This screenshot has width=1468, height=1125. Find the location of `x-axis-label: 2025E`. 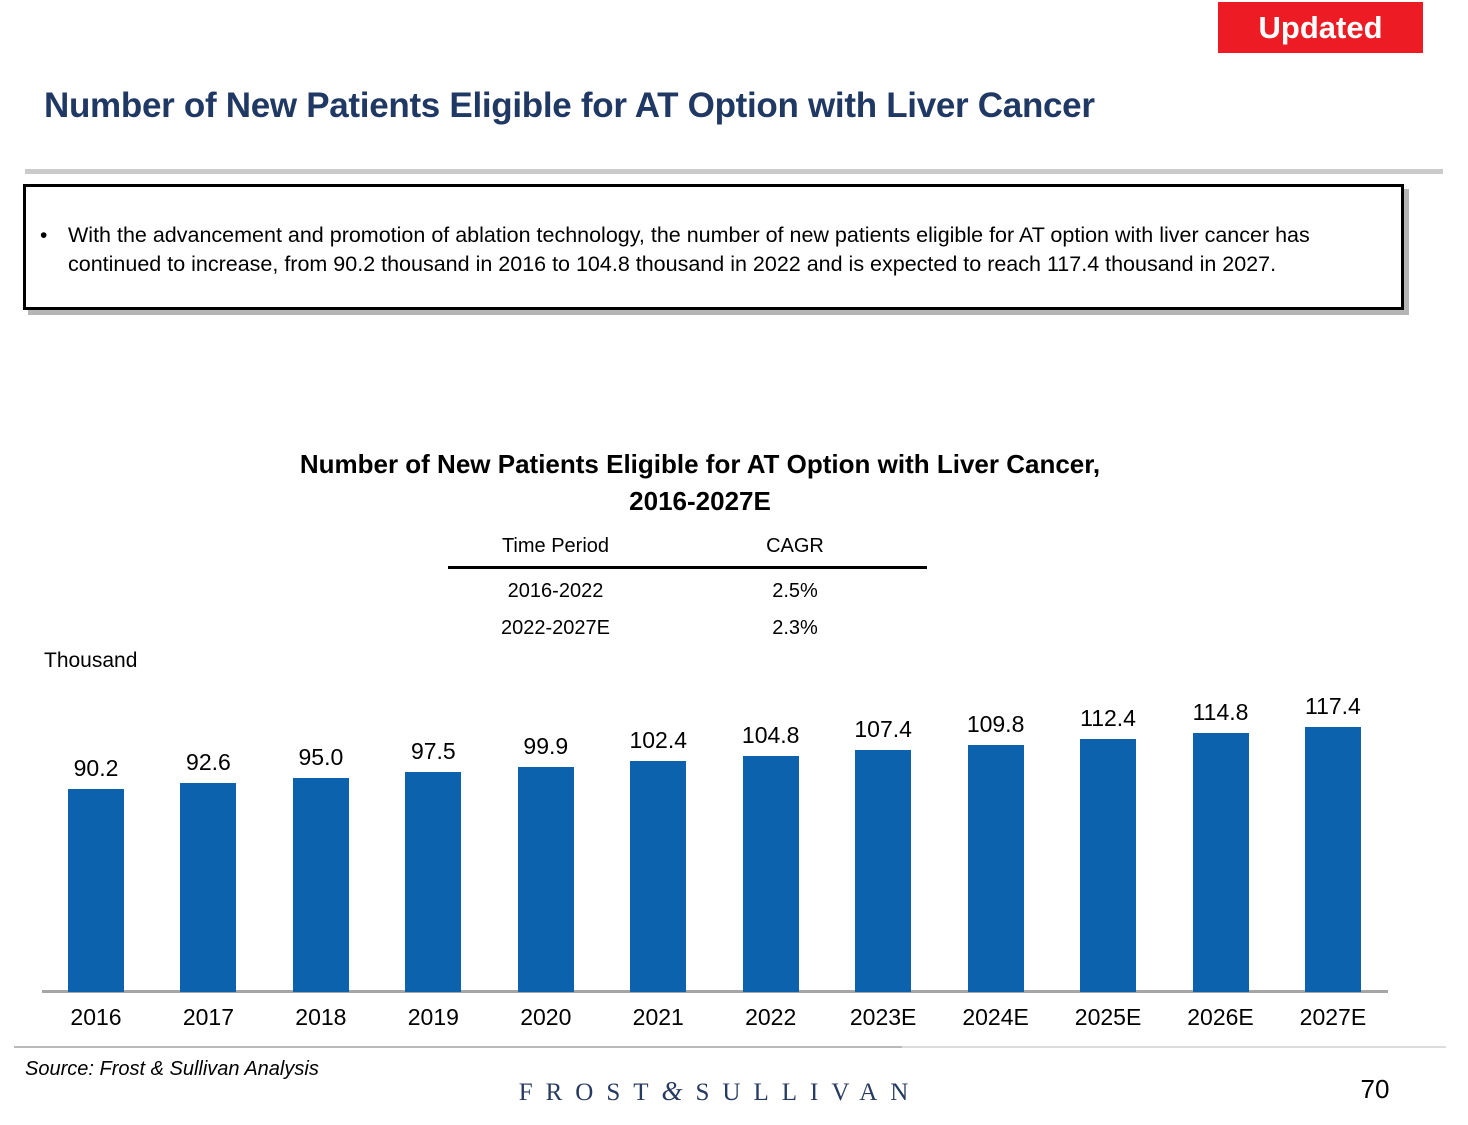

x-axis-label: 2025E is located at coordinates (1108, 1017).